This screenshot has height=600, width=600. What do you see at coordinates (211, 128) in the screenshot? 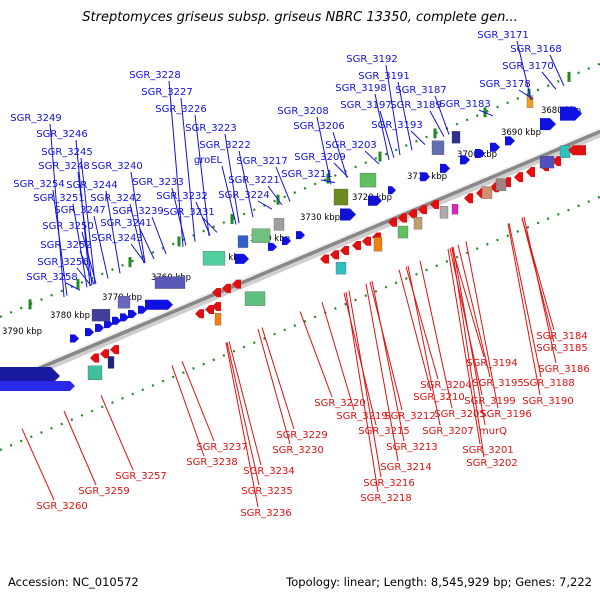
I see `forward-gene-label: SGR_3223` at bounding box center [211, 128].